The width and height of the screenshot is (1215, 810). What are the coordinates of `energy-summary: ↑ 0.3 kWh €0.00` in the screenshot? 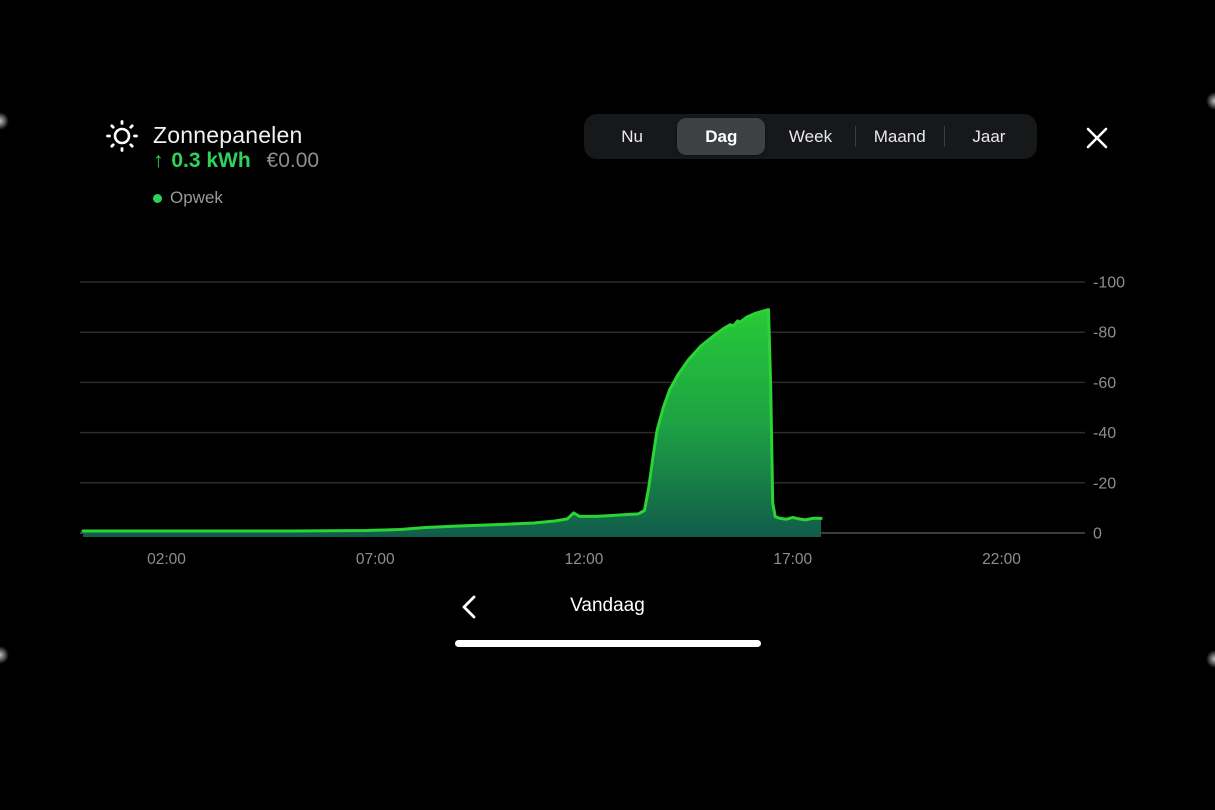 It's located at (236, 161).